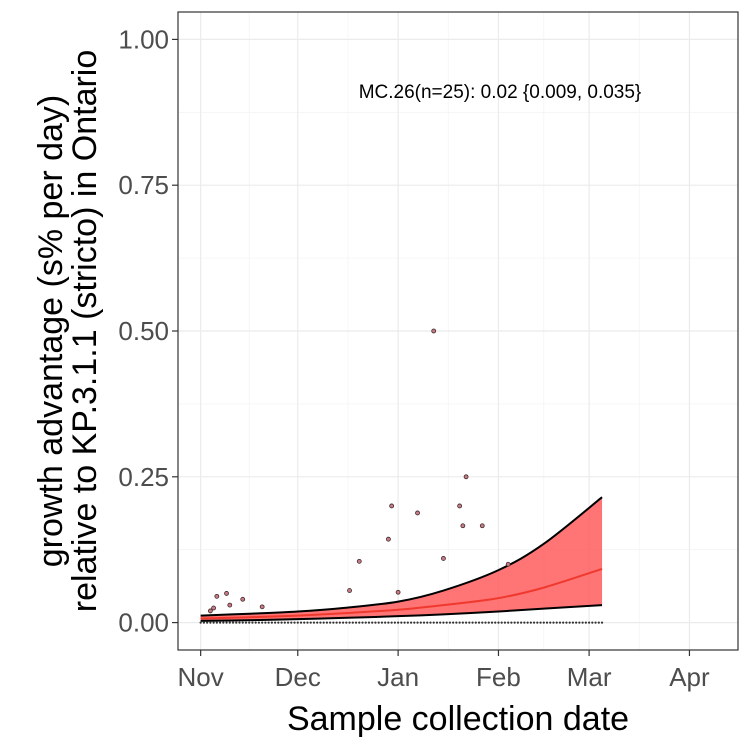 This screenshot has height=750, width=750. I want to click on y-axis: 0.00 0.25 0.50 0.75 1.00, so click(148, 331).